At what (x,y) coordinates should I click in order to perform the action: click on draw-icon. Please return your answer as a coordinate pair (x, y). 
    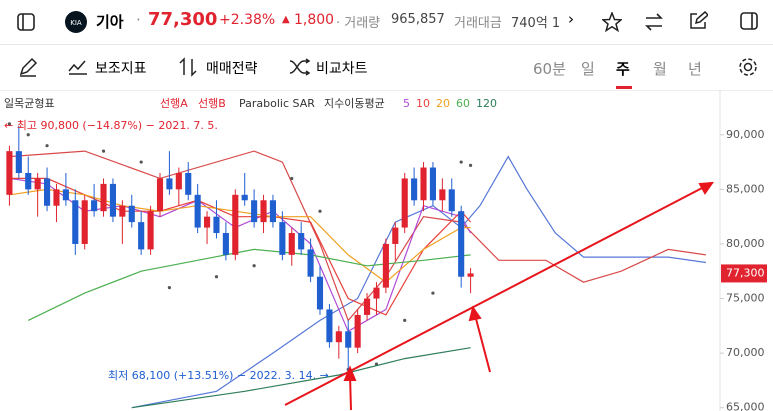
    Looking at the image, I should click on (28, 67).